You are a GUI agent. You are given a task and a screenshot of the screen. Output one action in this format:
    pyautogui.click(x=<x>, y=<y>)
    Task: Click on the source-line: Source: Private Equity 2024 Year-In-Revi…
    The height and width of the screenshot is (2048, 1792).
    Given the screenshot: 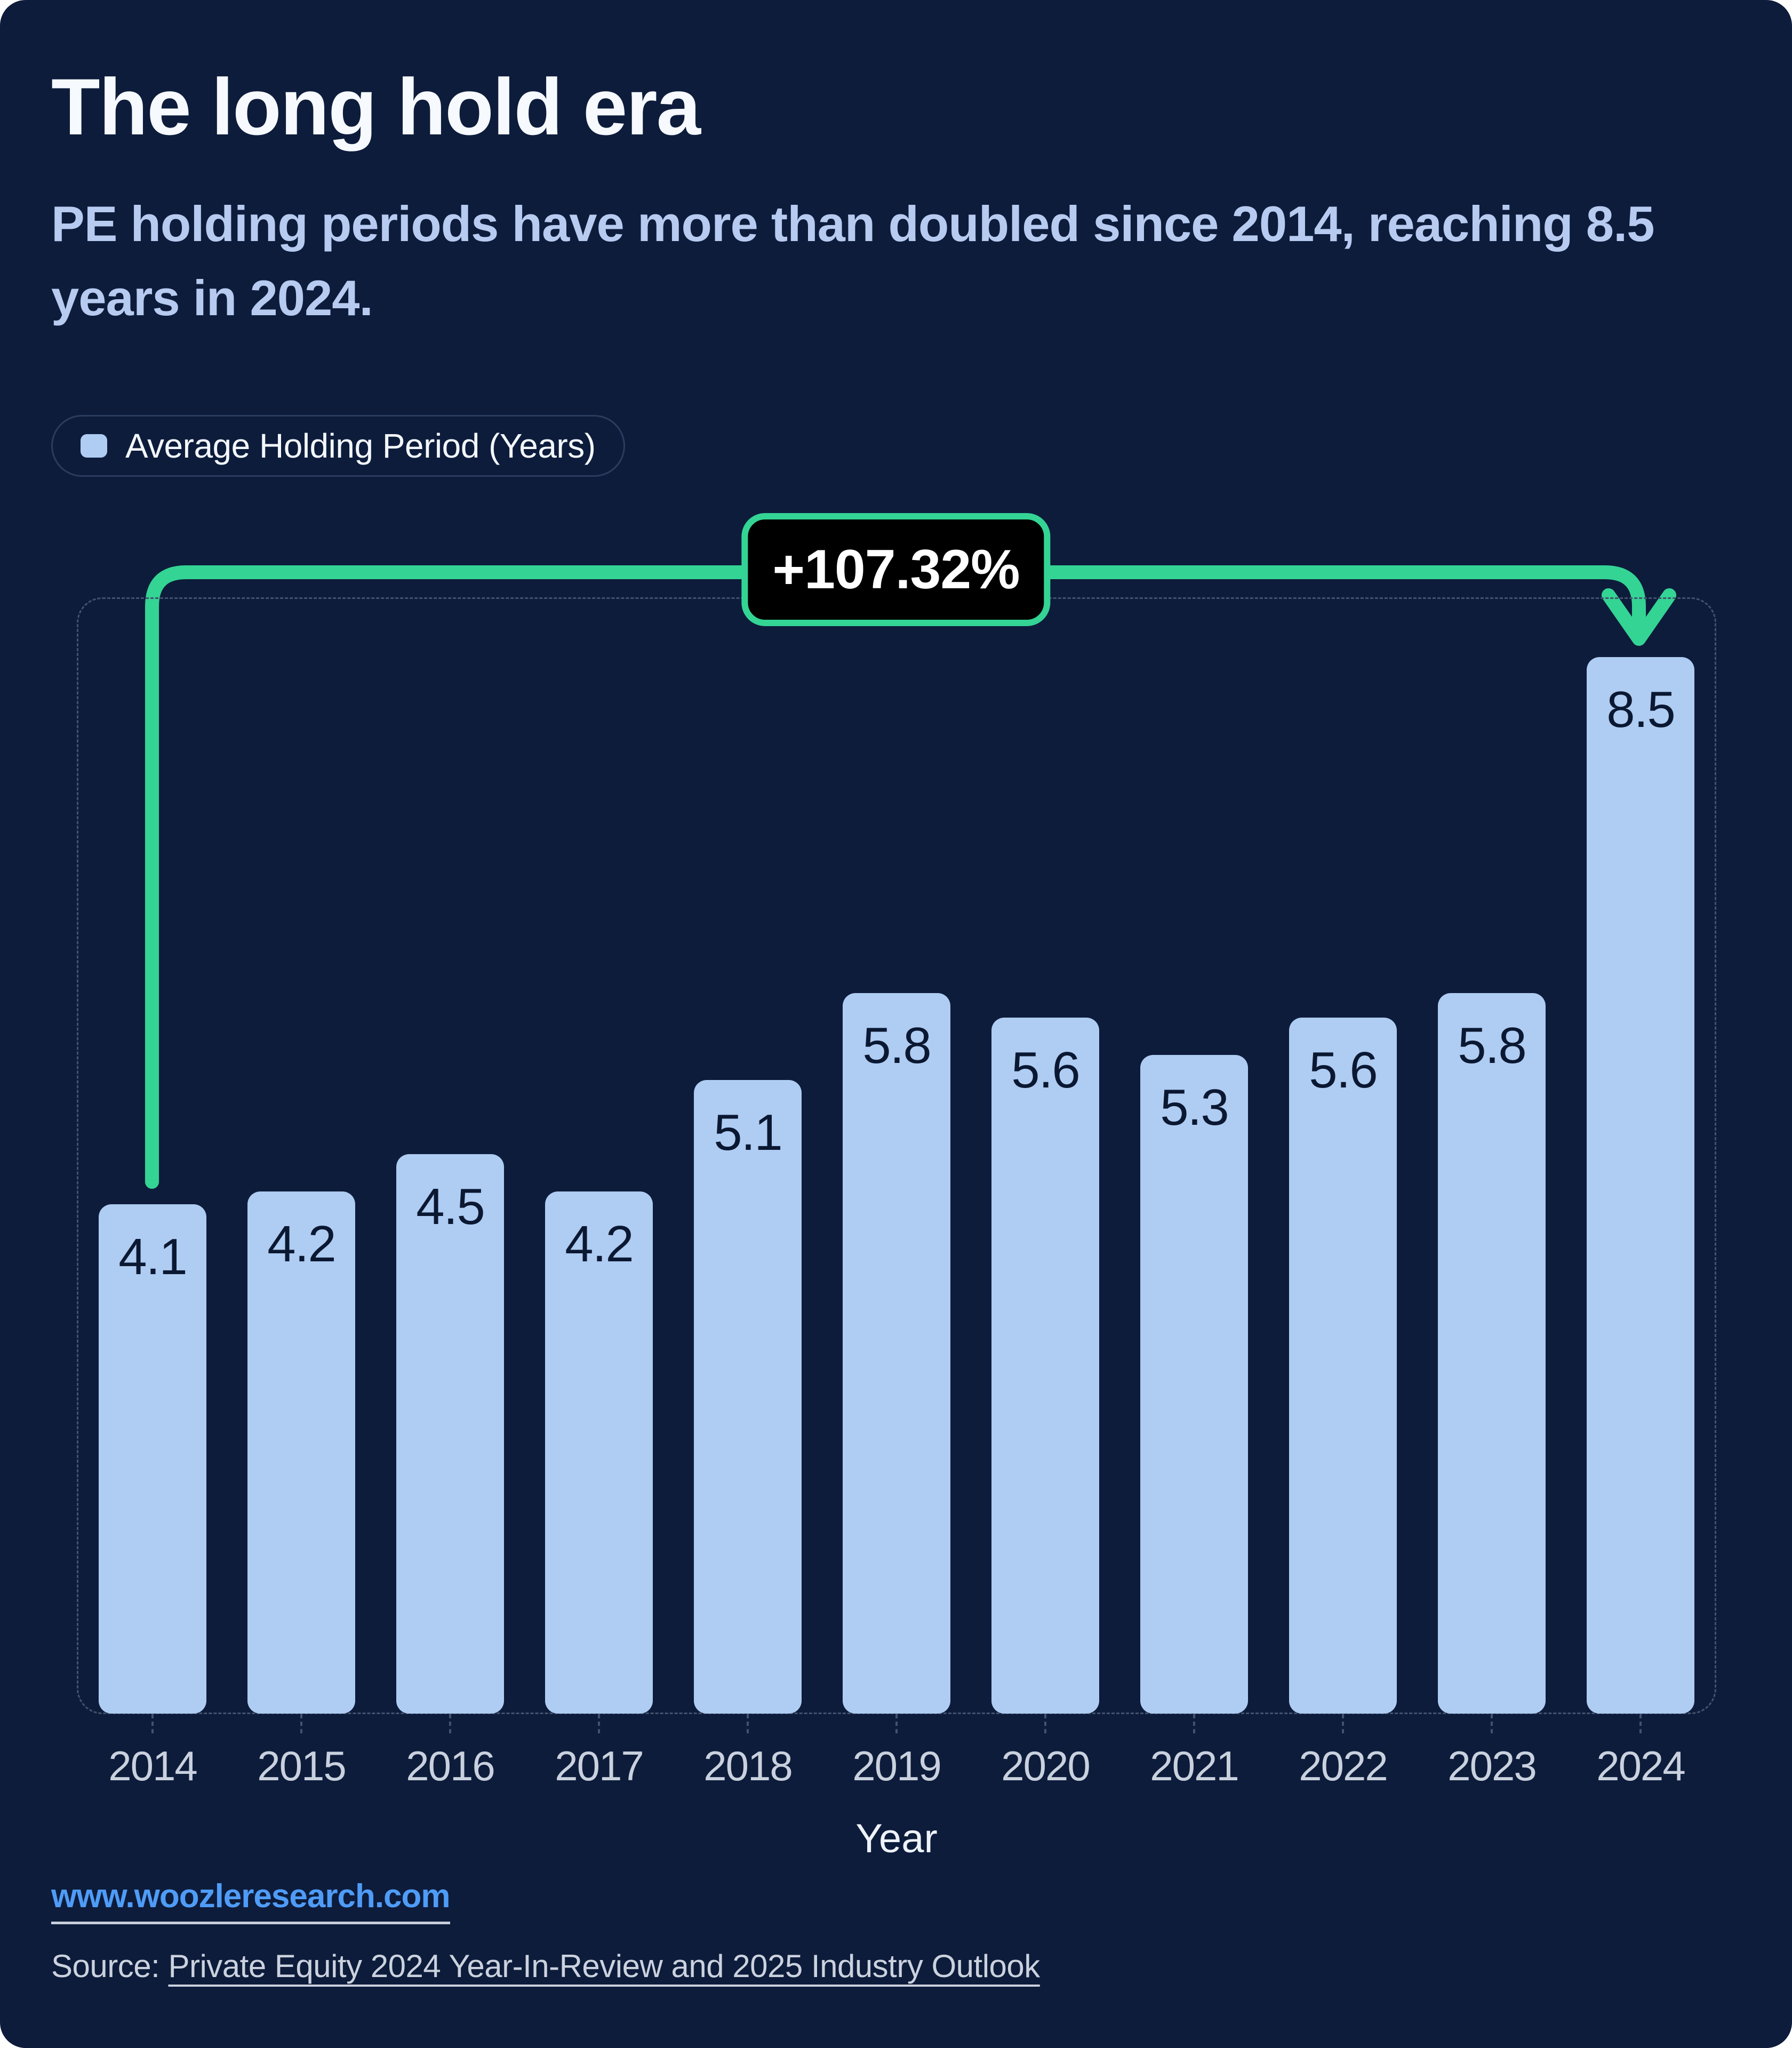 What is the action you would take?
    pyautogui.click(x=545, y=1966)
    